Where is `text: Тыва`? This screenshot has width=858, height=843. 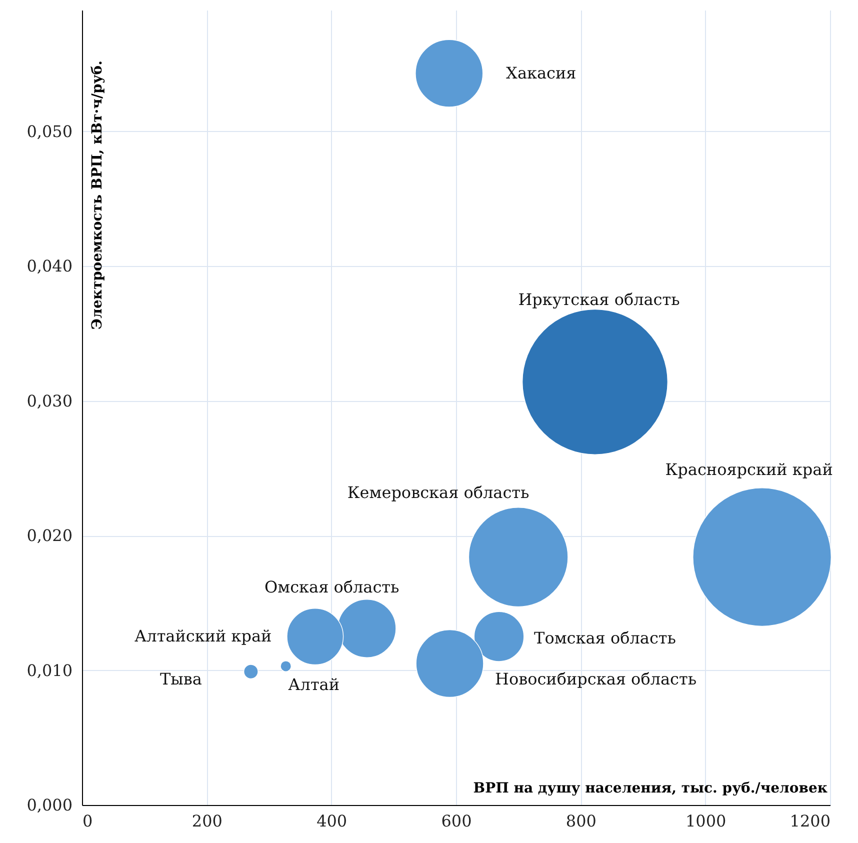
text: Тыва is located at coordinates (181, 679).